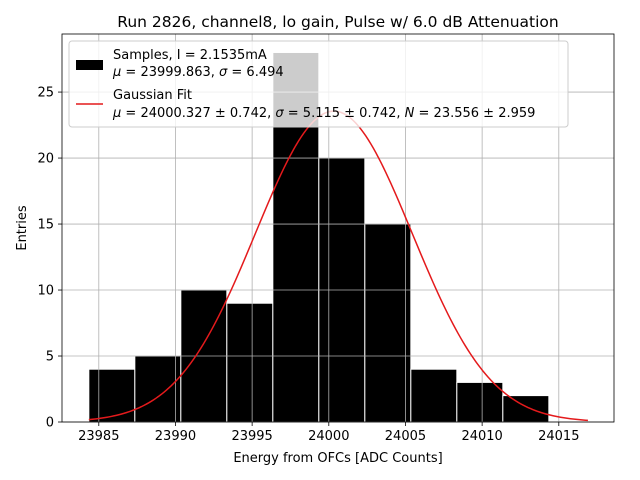 Image resolution: width=640 pixels, height=480 pixels. What do you see at coordinates (50, 357) in the screenshot?
I see `y-tick-label: 5` at bounding box center [50, 357].